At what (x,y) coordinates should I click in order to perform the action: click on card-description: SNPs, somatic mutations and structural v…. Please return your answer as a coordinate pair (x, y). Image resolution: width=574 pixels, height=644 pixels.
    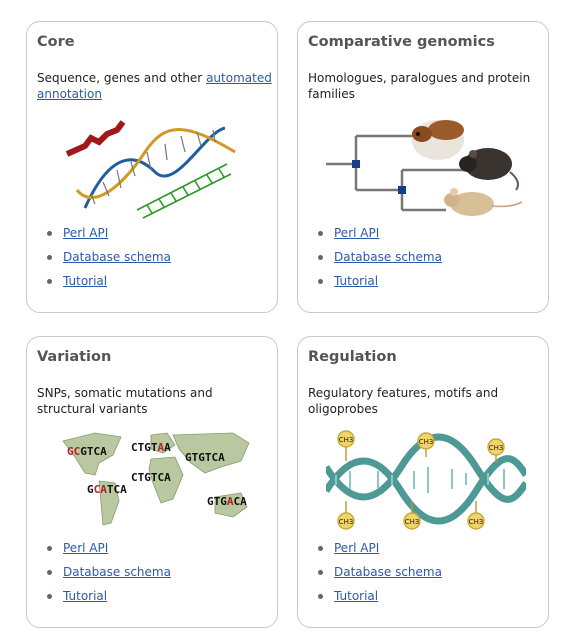
    Looking at the image, I should click on (125, 401).